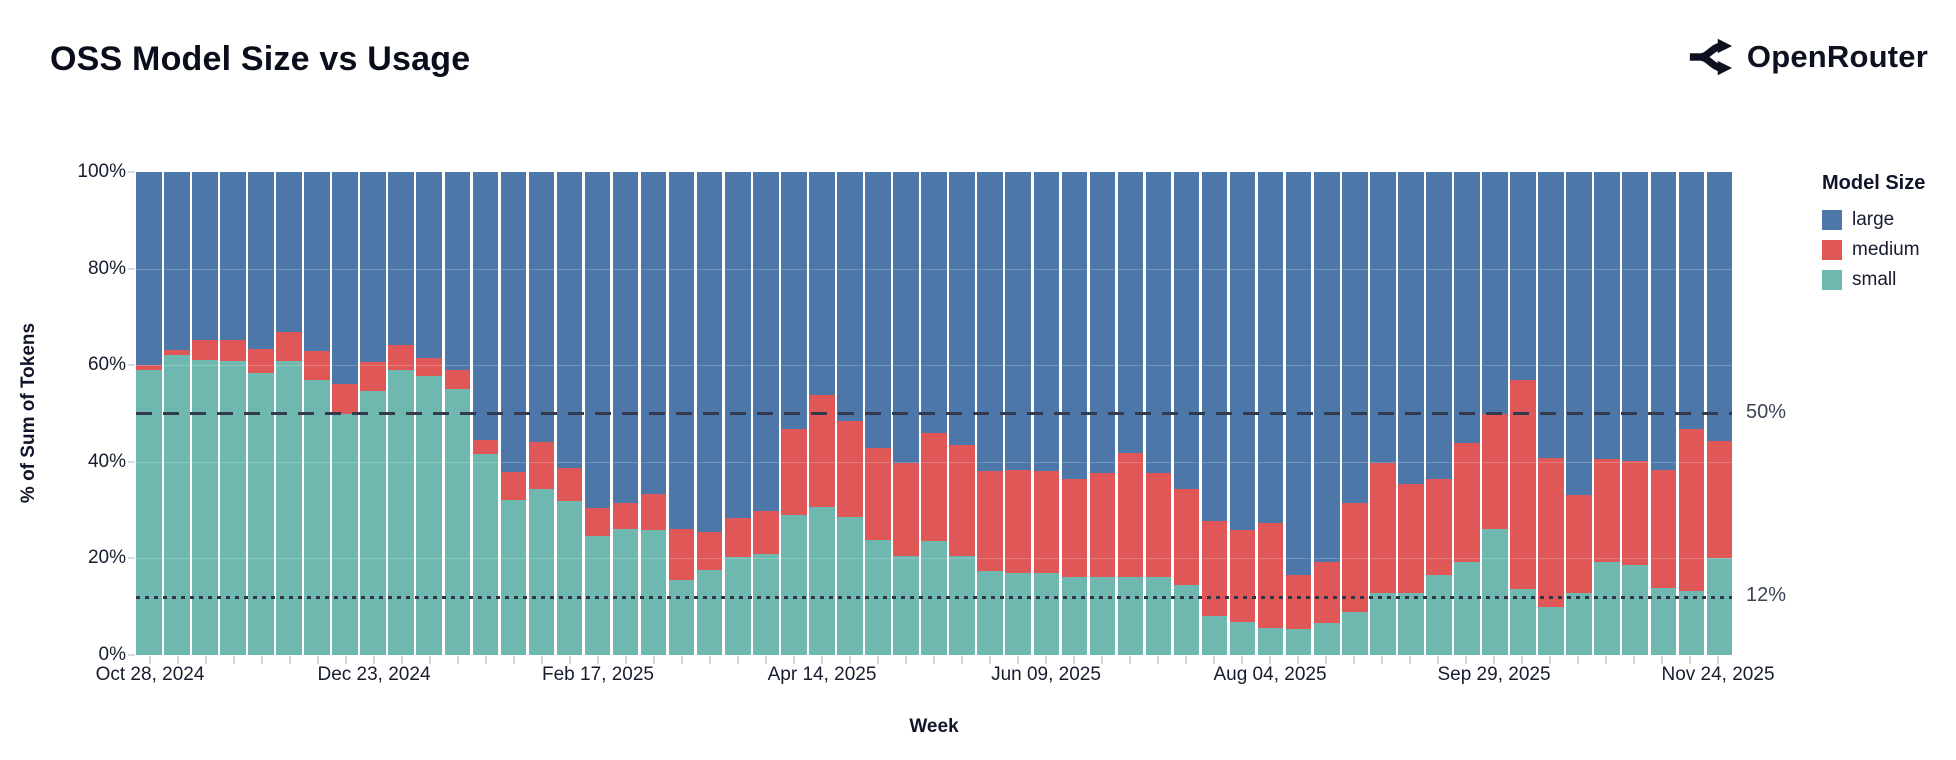 This screenshot has height=760, width=1956. I want to click on legend-item-large: large, so click(1887, 220).